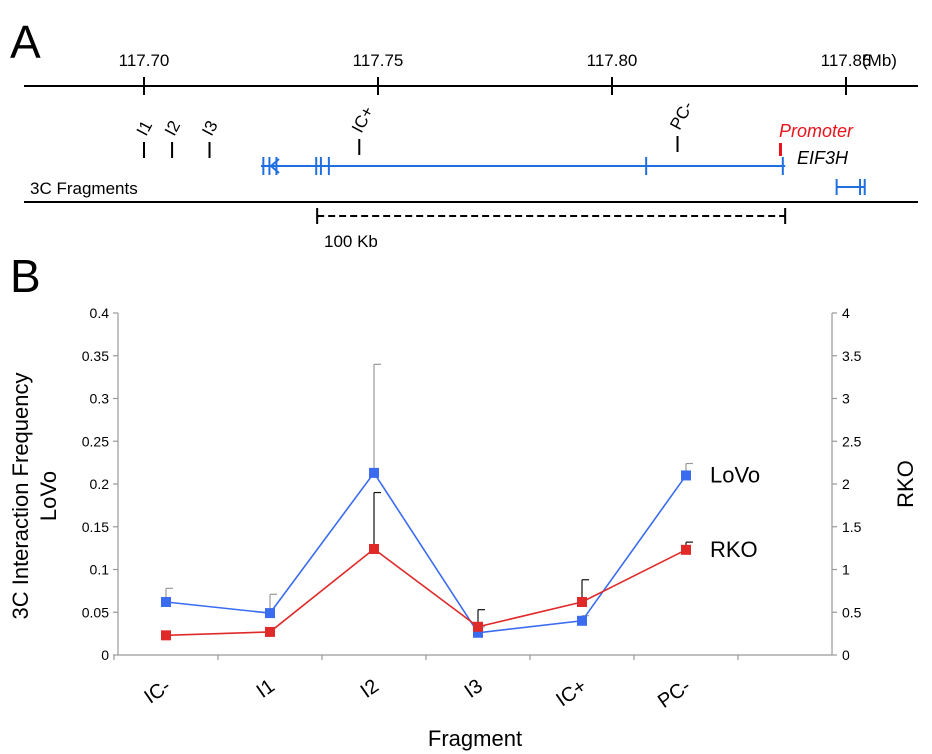  Describe the element at coordinates (266, 689) in the screenshot. I see `x-tick-label-1: I1` at that location.